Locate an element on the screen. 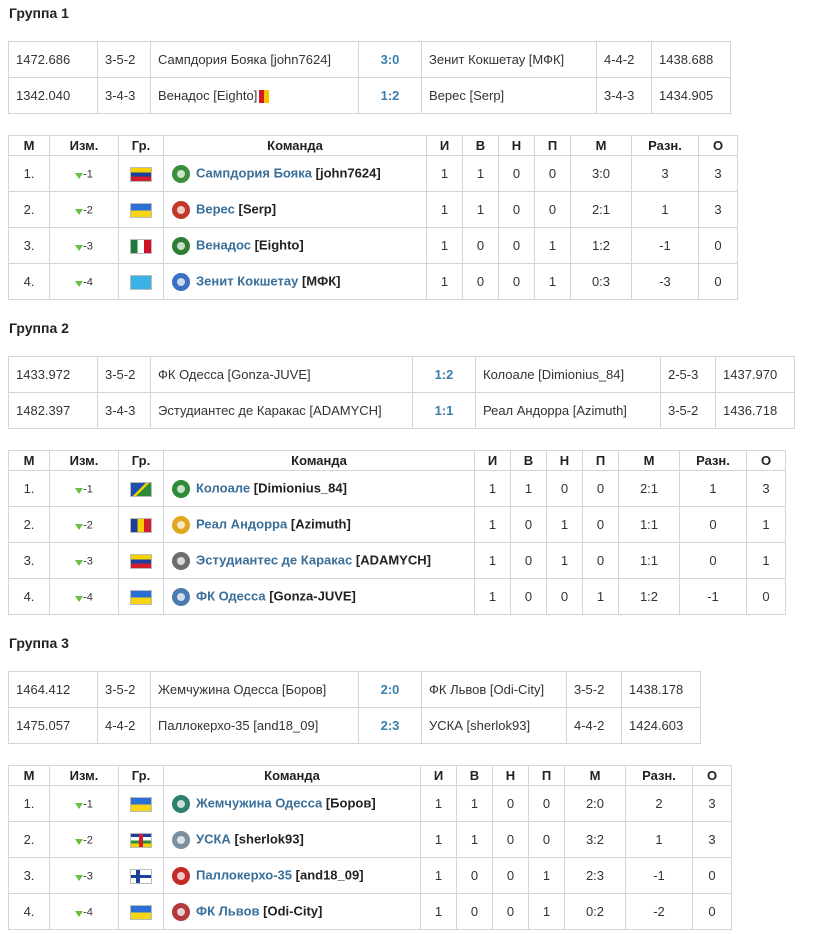 The width and height of the screenshot is (823, 934). rating: 1482.397 is located at coordinates (53, 410).